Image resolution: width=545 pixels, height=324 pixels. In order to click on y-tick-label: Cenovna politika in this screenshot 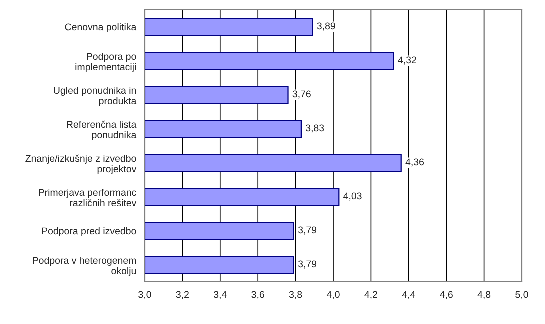, I will do `click(101, 28)`.